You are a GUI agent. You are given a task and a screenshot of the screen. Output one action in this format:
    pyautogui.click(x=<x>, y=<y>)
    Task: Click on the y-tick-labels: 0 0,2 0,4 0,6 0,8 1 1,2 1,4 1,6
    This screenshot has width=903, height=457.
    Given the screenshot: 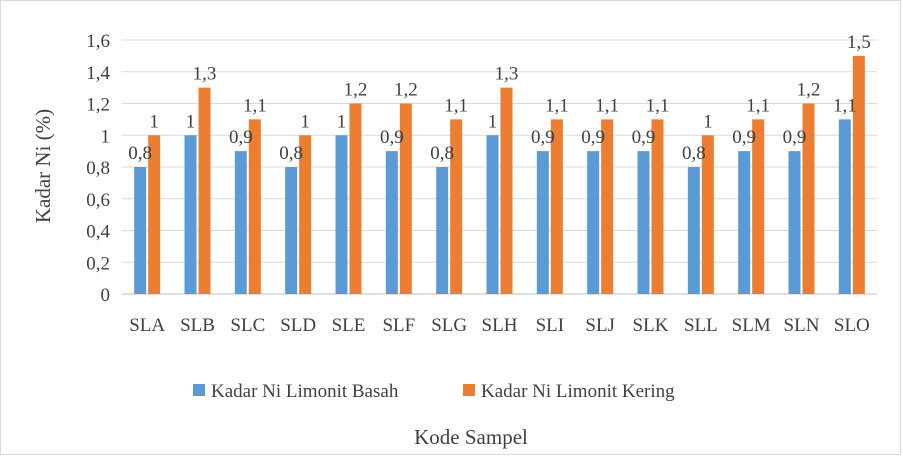 What is the action you would take?
    pyautogui.click(x=98, y=168)
    